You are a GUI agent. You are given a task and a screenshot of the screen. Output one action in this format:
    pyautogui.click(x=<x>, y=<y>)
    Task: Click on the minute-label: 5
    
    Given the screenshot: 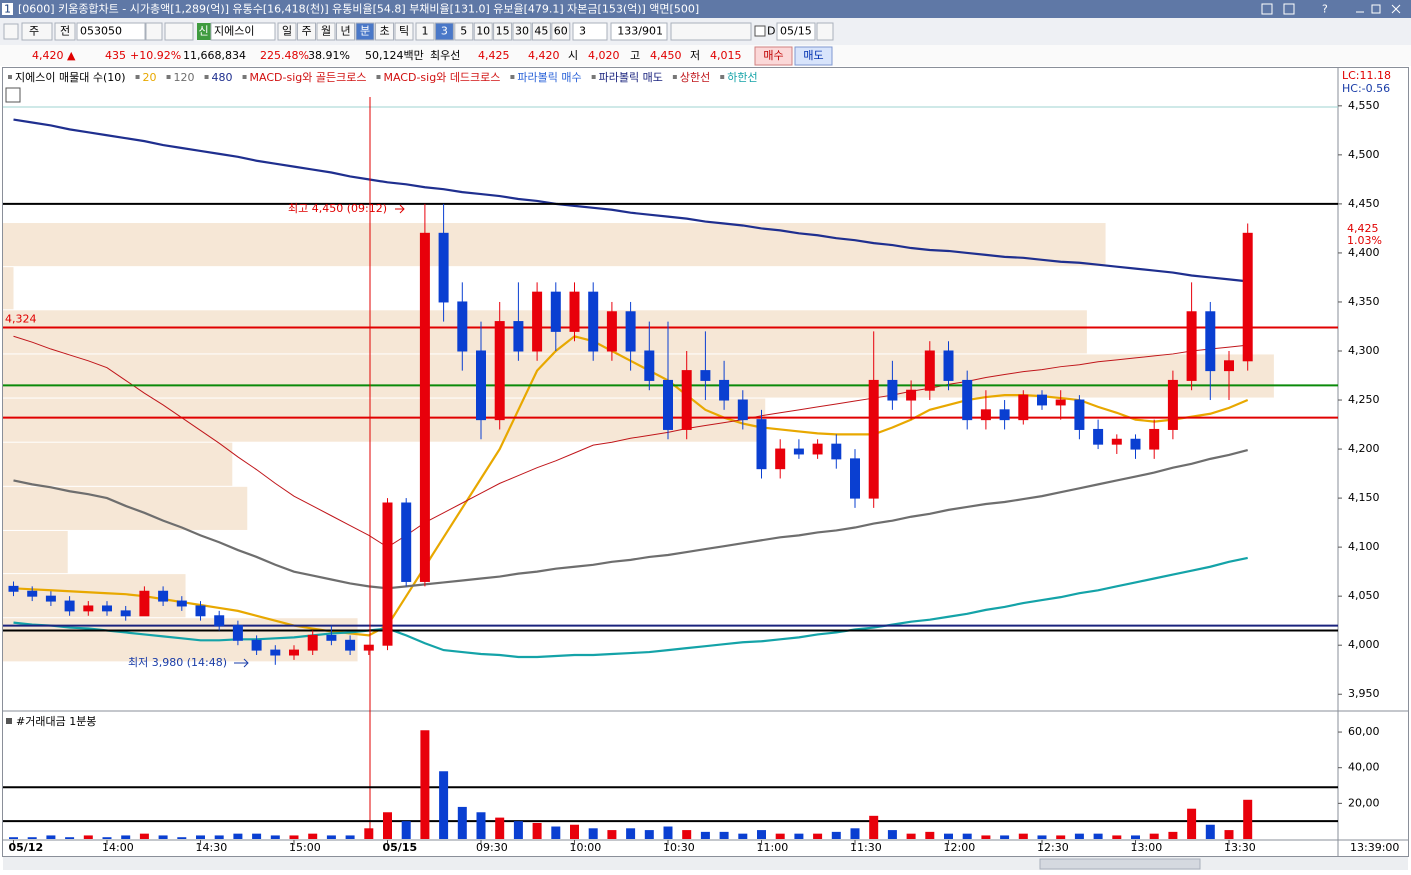 What is the action you would take?
    pyautogui.click(x=463, y=31)
    